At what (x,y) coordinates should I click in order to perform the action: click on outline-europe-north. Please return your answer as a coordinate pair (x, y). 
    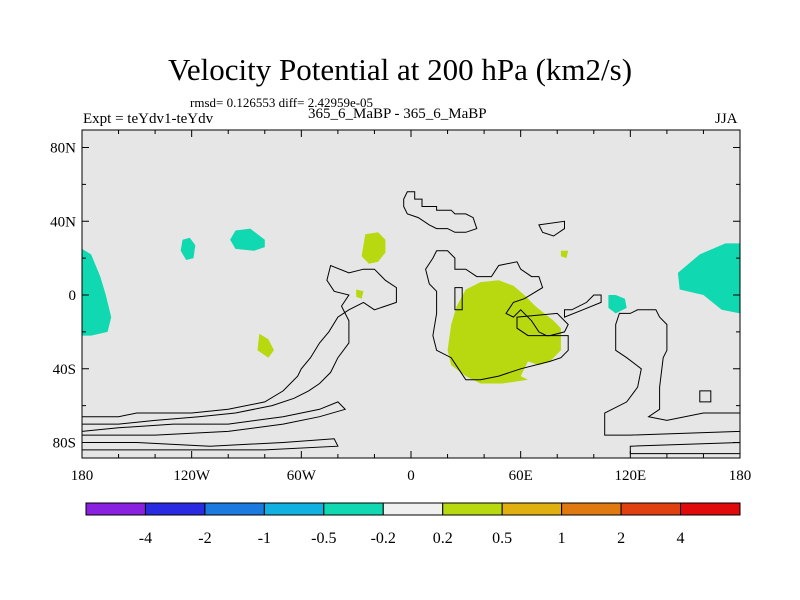
    Looking at the image, I should click on (440, 212).